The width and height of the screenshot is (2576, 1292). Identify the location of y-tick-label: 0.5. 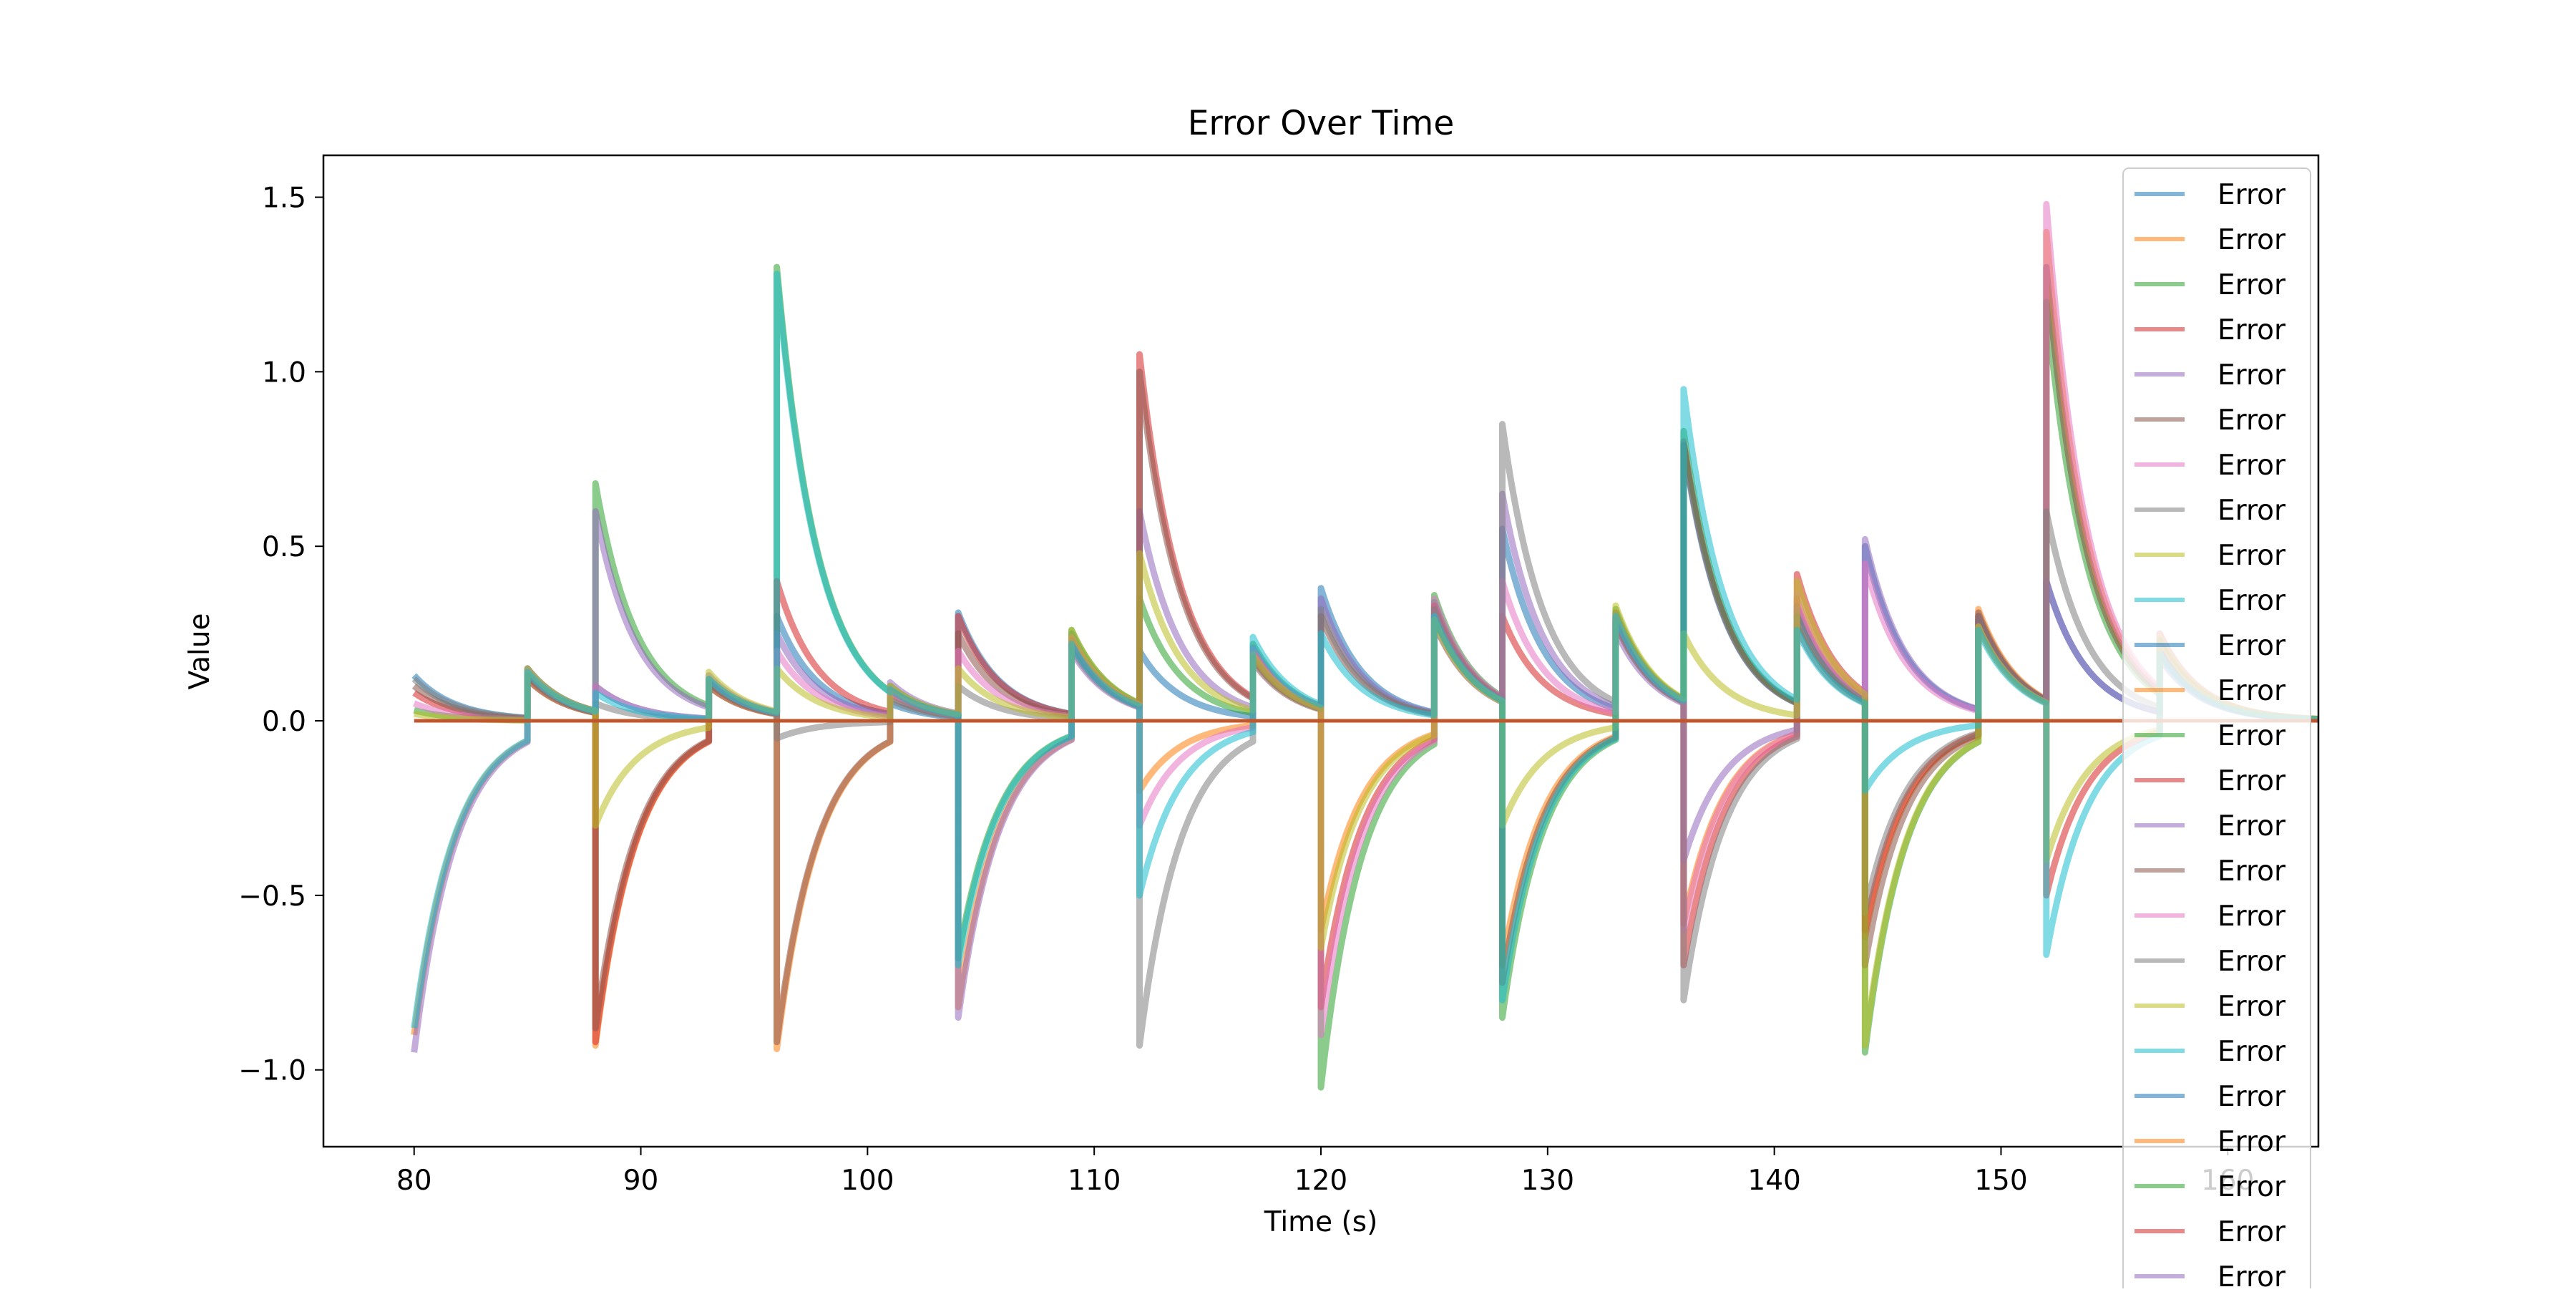
(284, 547).